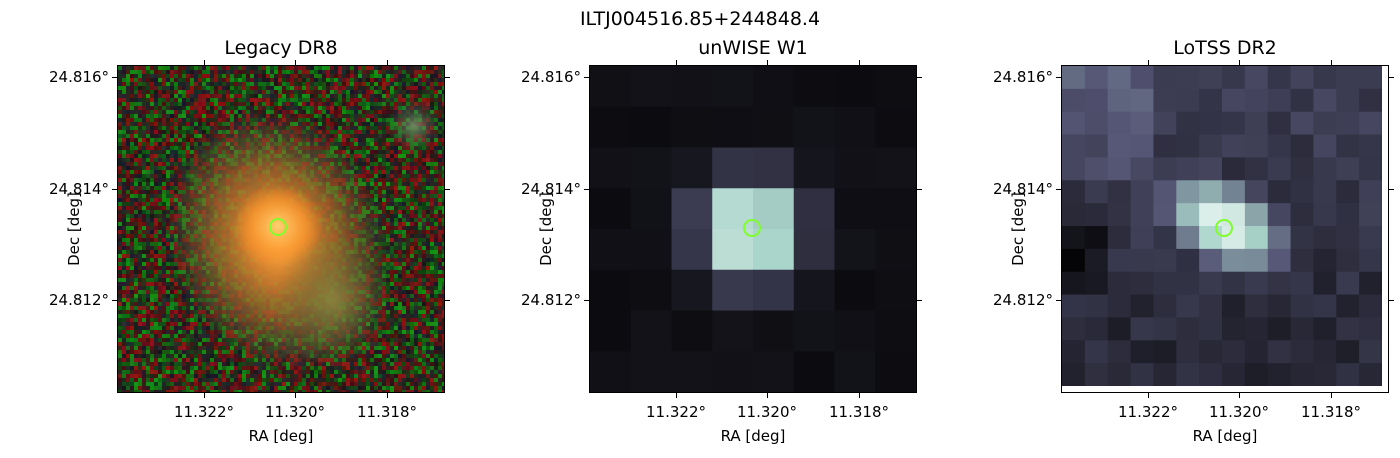  Describe the element at coordinates (700, 19) in the screenshot. I see `figure-title: ILTJ004516.85+244848.4` at that location.